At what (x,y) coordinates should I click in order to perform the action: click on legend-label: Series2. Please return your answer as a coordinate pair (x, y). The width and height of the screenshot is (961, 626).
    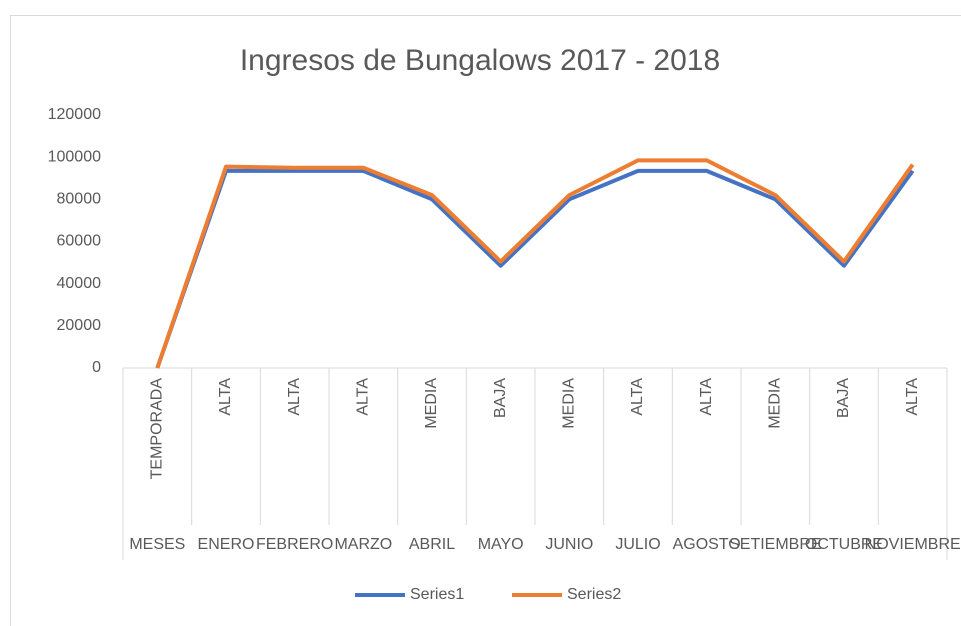
    Looking at the image, I should click on (594, 594).